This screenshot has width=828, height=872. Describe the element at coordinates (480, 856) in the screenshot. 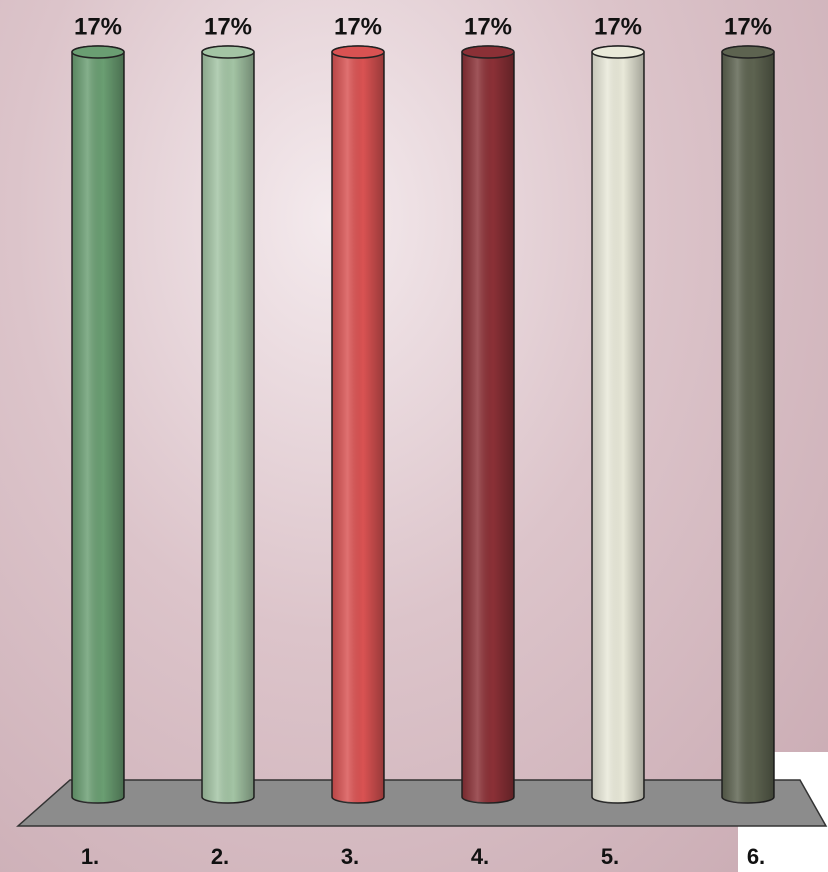

I see `category-label: 4.` at that location.